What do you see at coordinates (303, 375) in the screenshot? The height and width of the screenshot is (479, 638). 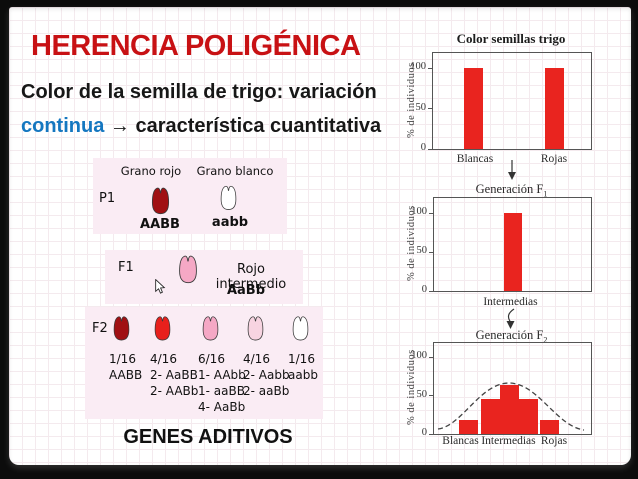 I see `f2-genotype: aabb` at bounding box center [303, 375].